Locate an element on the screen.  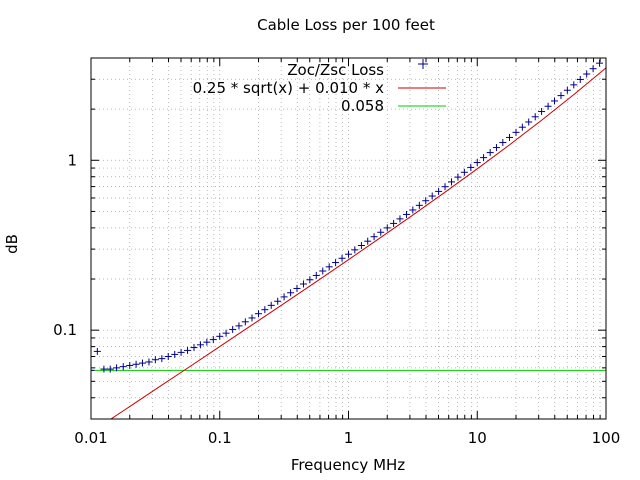
chart-title: Cable Loss per 100 feet is located at coordinates (346, 25).